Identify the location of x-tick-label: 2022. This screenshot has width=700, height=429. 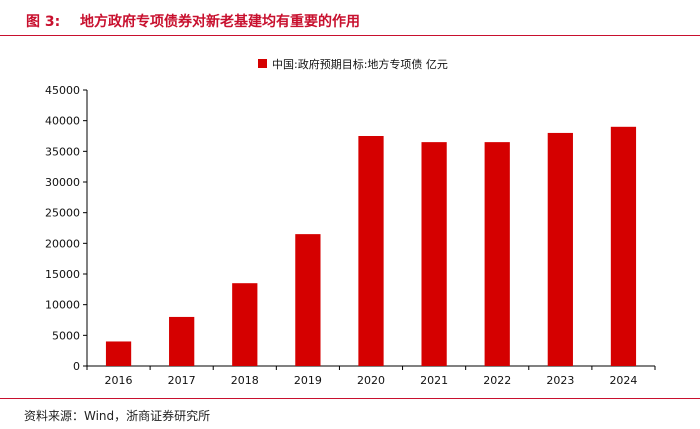
(497, 380).